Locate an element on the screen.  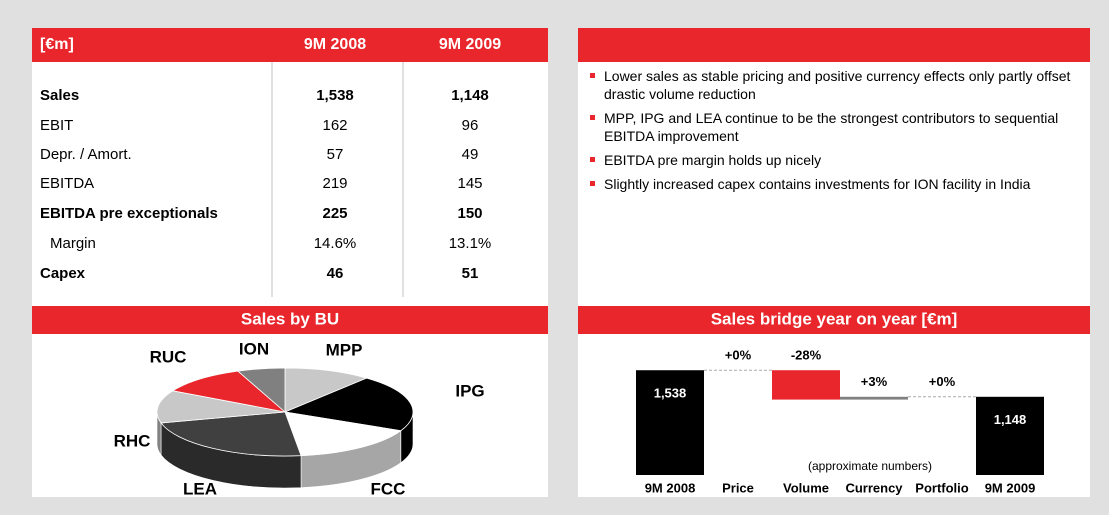
pie-label: RHC is located at coordinates (132, 440).